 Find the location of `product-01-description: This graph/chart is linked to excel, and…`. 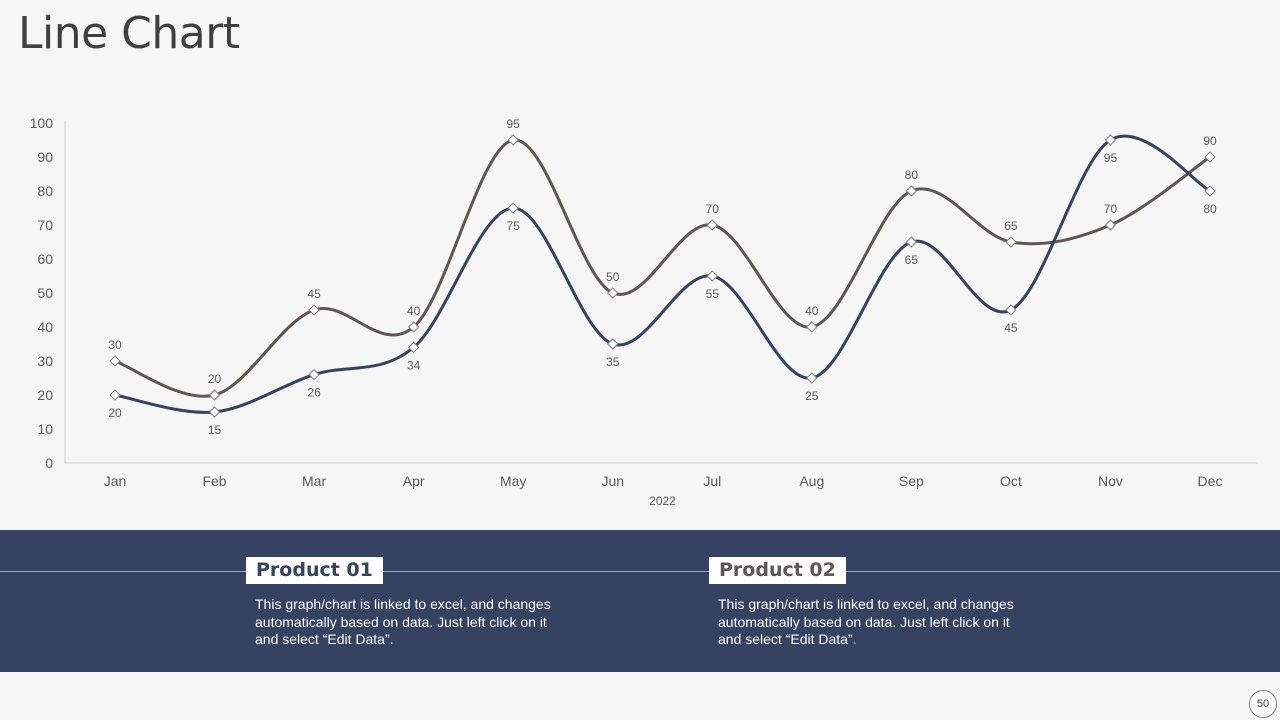

product-01-description: This graph/chart is linked to excel, and… is located at coordinates (403, 621).